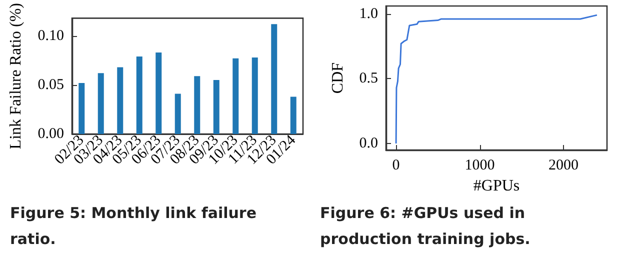 Image resolution: width=639 pixels, height=269 pixels. What do you see at coordinates (368, 14) in the screenshot?
I see `y-tick-label: 1.0` at bounding box center [368, 14].